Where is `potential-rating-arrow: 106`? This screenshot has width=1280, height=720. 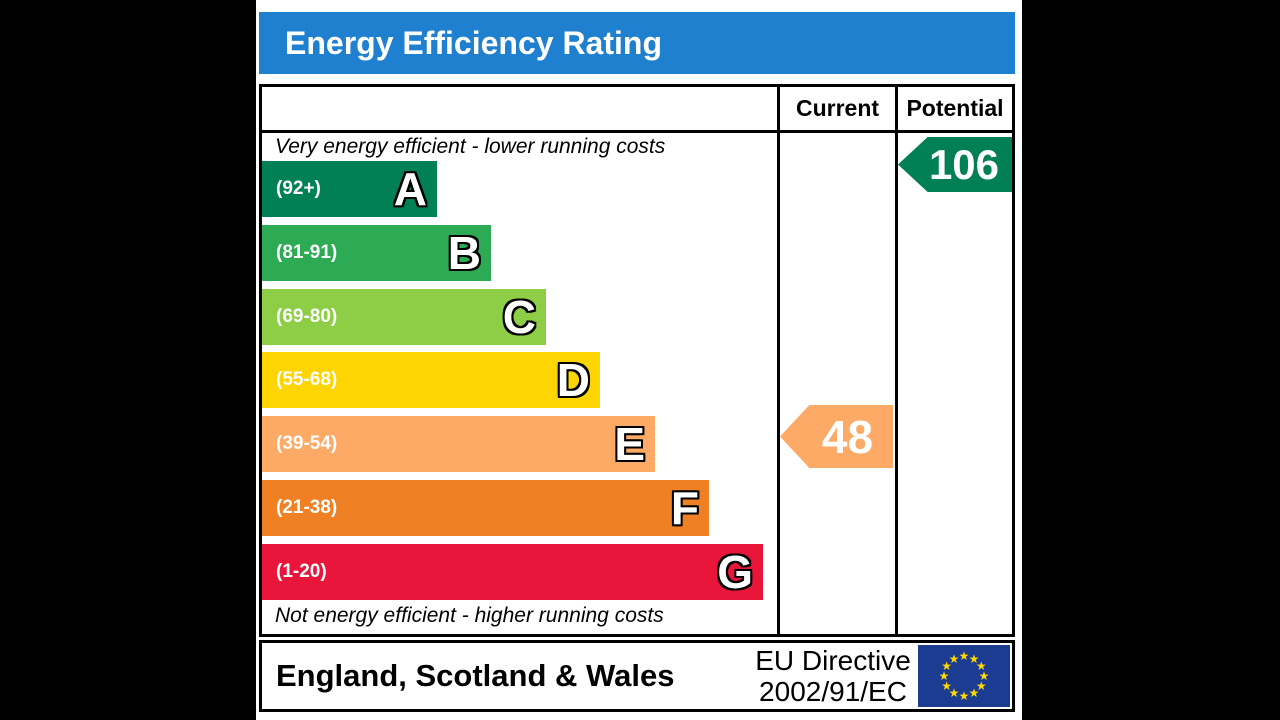 potential-rating-arrow: 106 is located at coordinates (955, 164).